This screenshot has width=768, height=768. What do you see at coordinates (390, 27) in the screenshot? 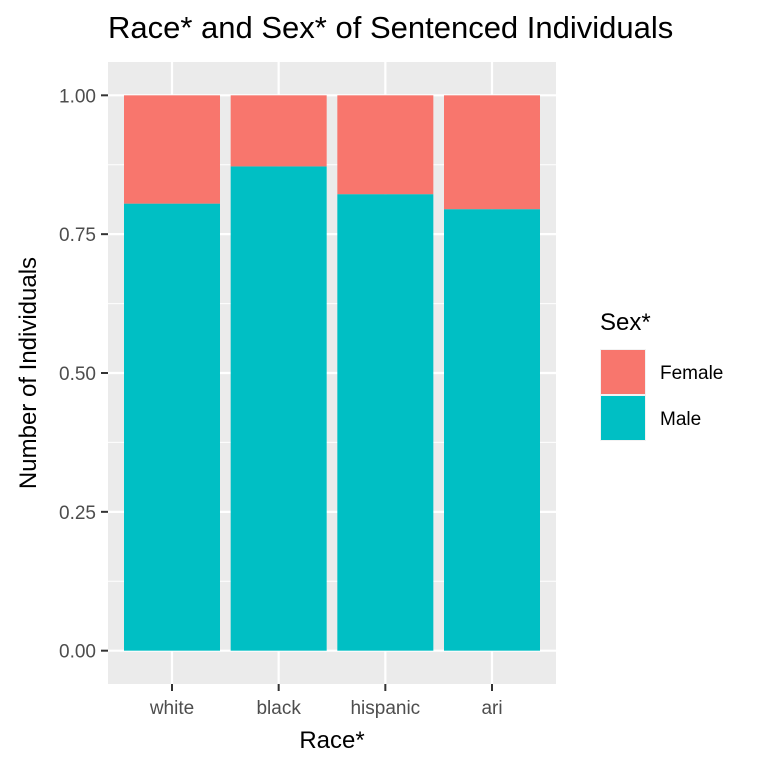
I see `chart-title: Race* and Sex* of Sentenced Individuals` at bounding box center [390, 27].